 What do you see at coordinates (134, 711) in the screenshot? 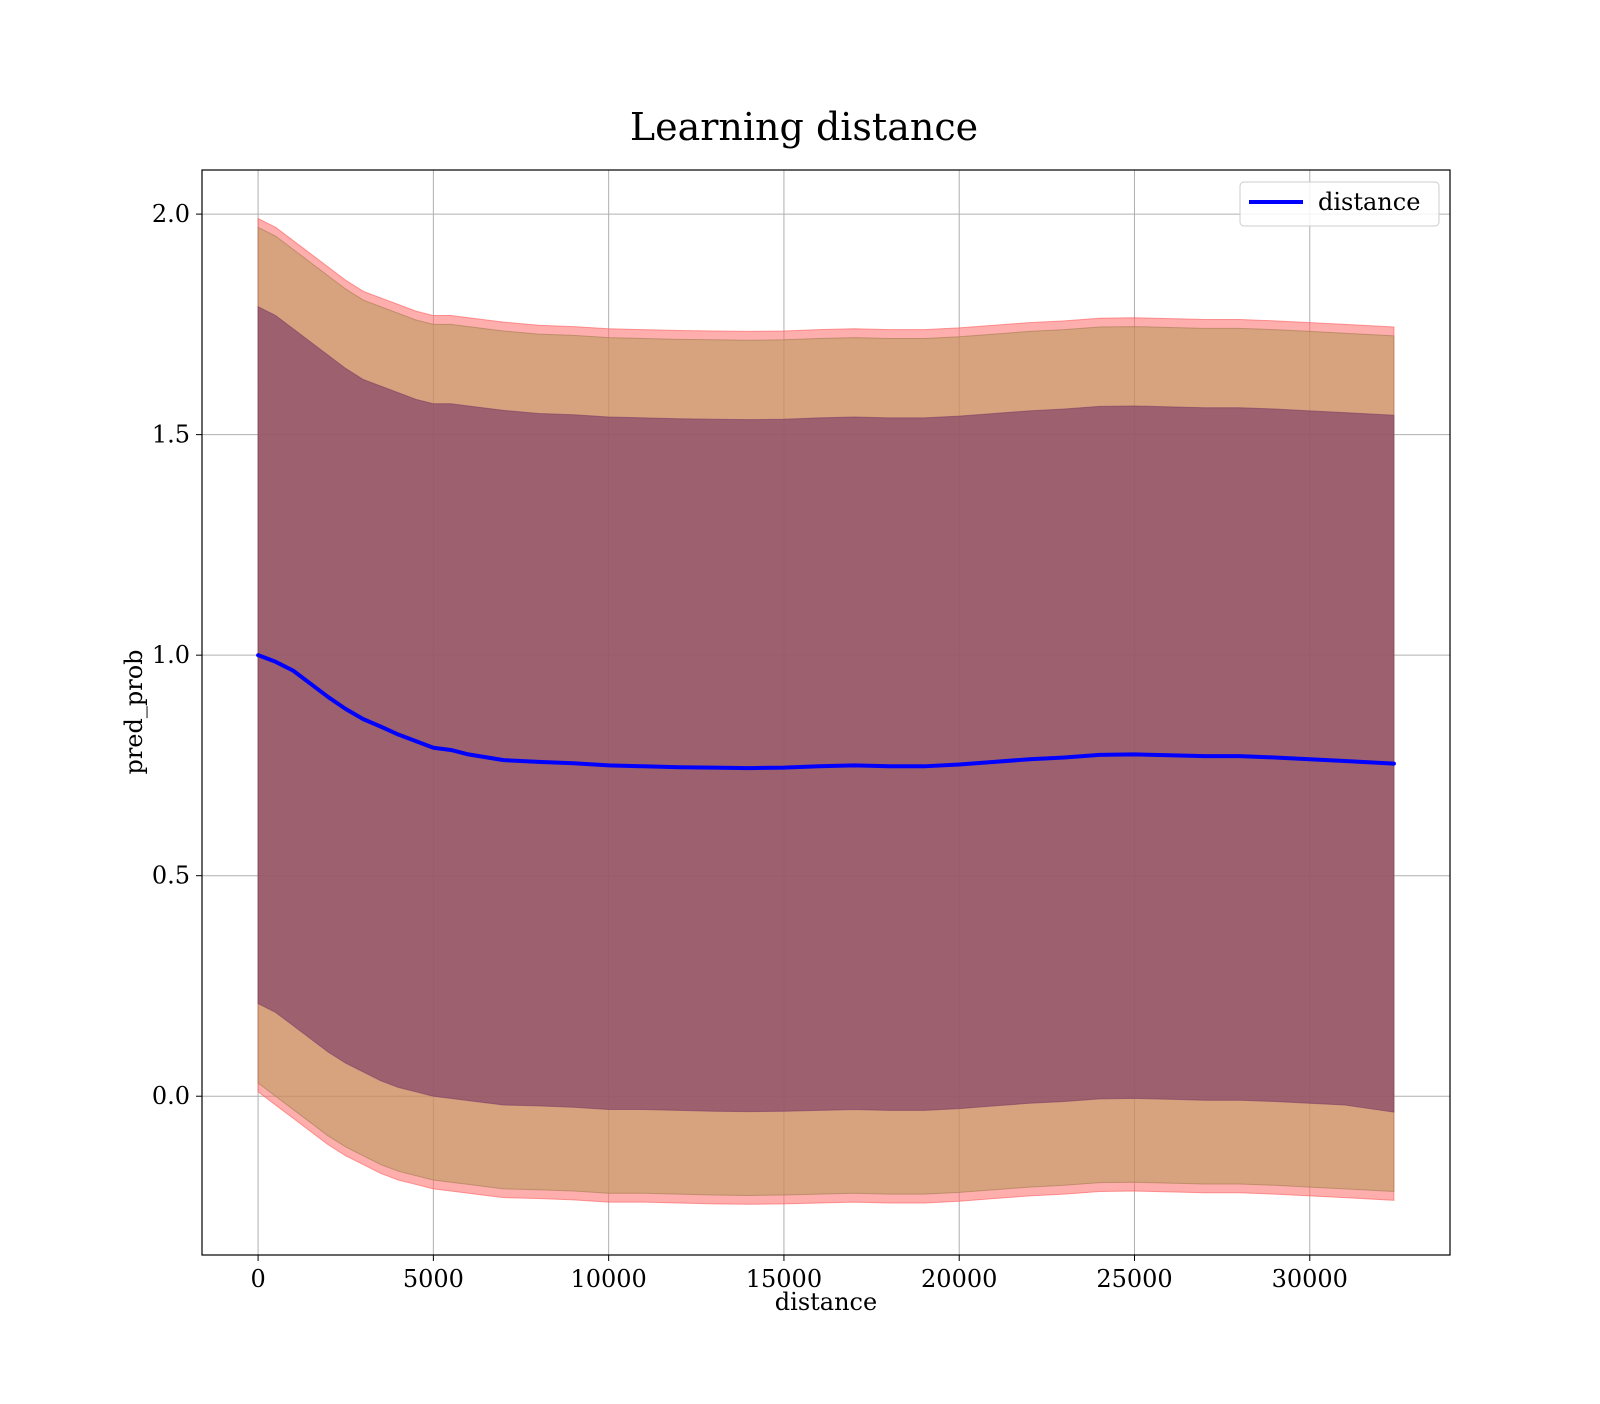
I see `y-axis-label: pred_prob` at bounding box center [134, 711].